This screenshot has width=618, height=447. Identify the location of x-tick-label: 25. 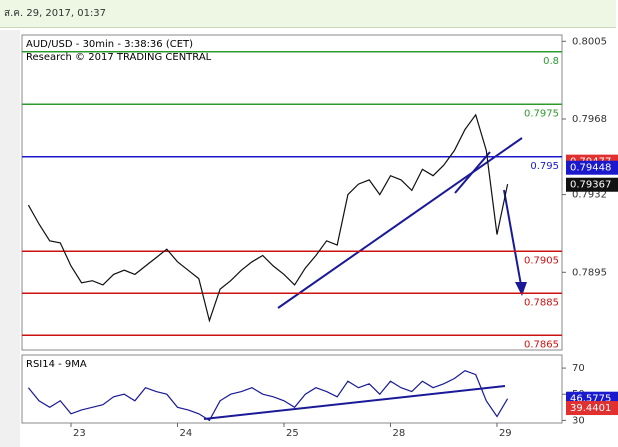
(292, 433).